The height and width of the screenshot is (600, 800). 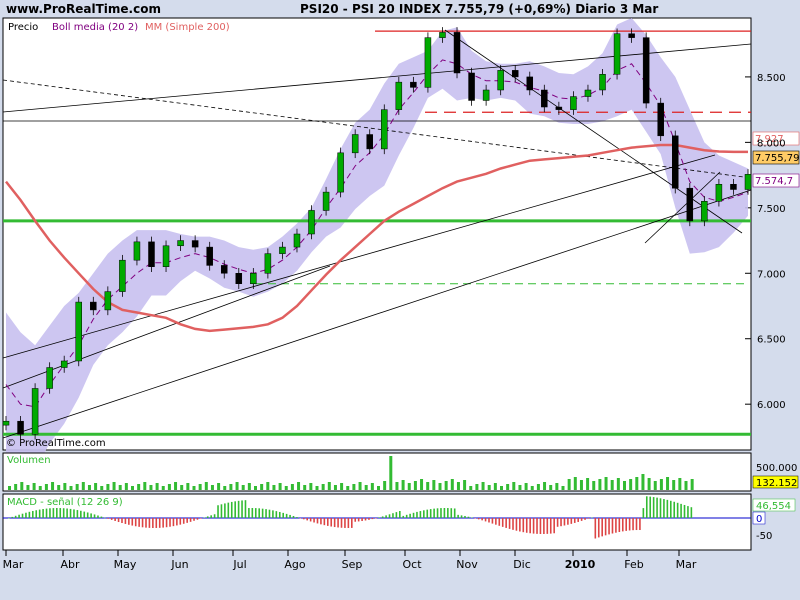 What do you see at coordinates (769, 139) in the screenshot?
I see `ma200-price-label: 7.927` at bounding box center [769, 139].